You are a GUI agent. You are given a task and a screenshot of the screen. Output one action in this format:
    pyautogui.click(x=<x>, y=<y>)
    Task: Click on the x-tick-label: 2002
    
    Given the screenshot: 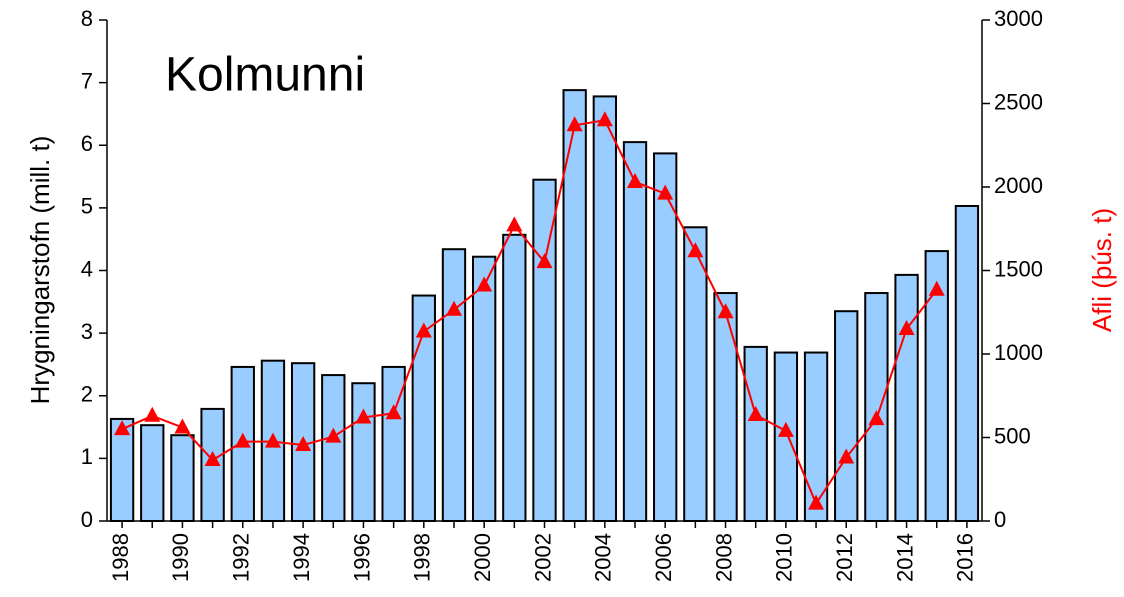 What is the action you would take?
    pyautogui.click(x=542, y=557)
    